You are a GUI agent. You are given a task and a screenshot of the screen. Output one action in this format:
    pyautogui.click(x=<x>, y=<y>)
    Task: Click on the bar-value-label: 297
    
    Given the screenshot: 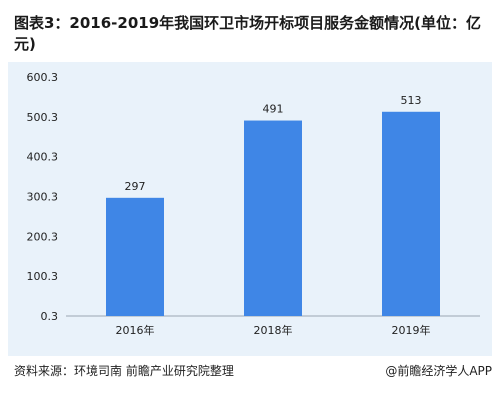 What is the action you would take?
    pyautogui.click(x=135, y=186)
    